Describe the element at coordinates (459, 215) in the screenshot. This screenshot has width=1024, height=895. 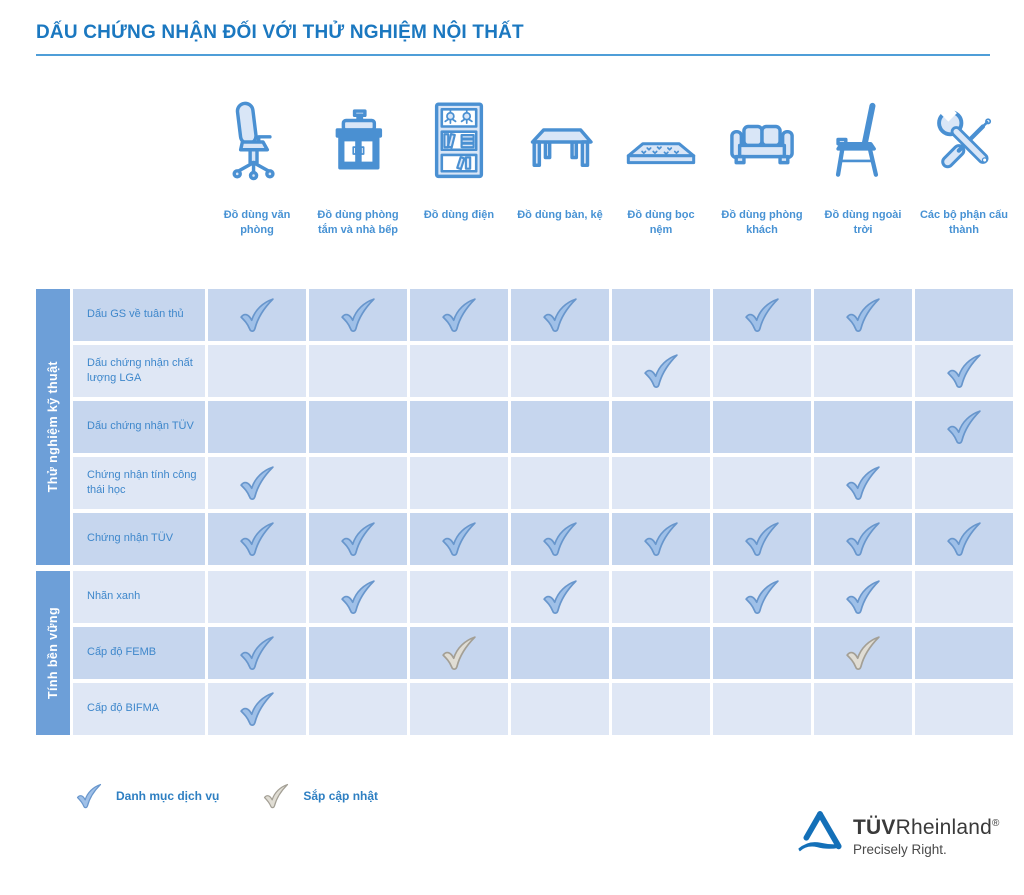
I see `column-label: Đồ dùng điện` at that location.